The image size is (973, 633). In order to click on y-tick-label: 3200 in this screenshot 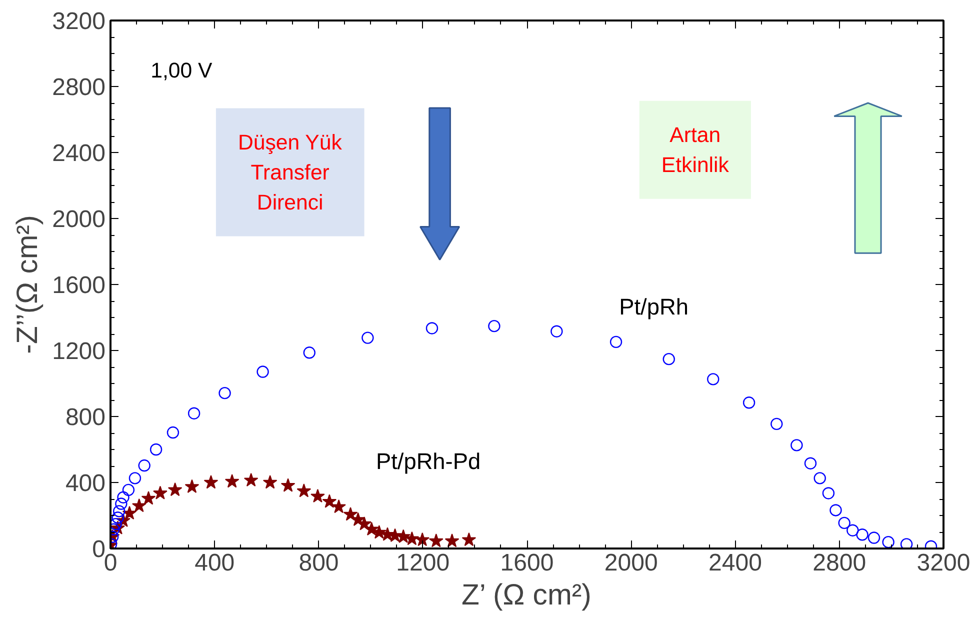, I will do `click(79, 21)`.